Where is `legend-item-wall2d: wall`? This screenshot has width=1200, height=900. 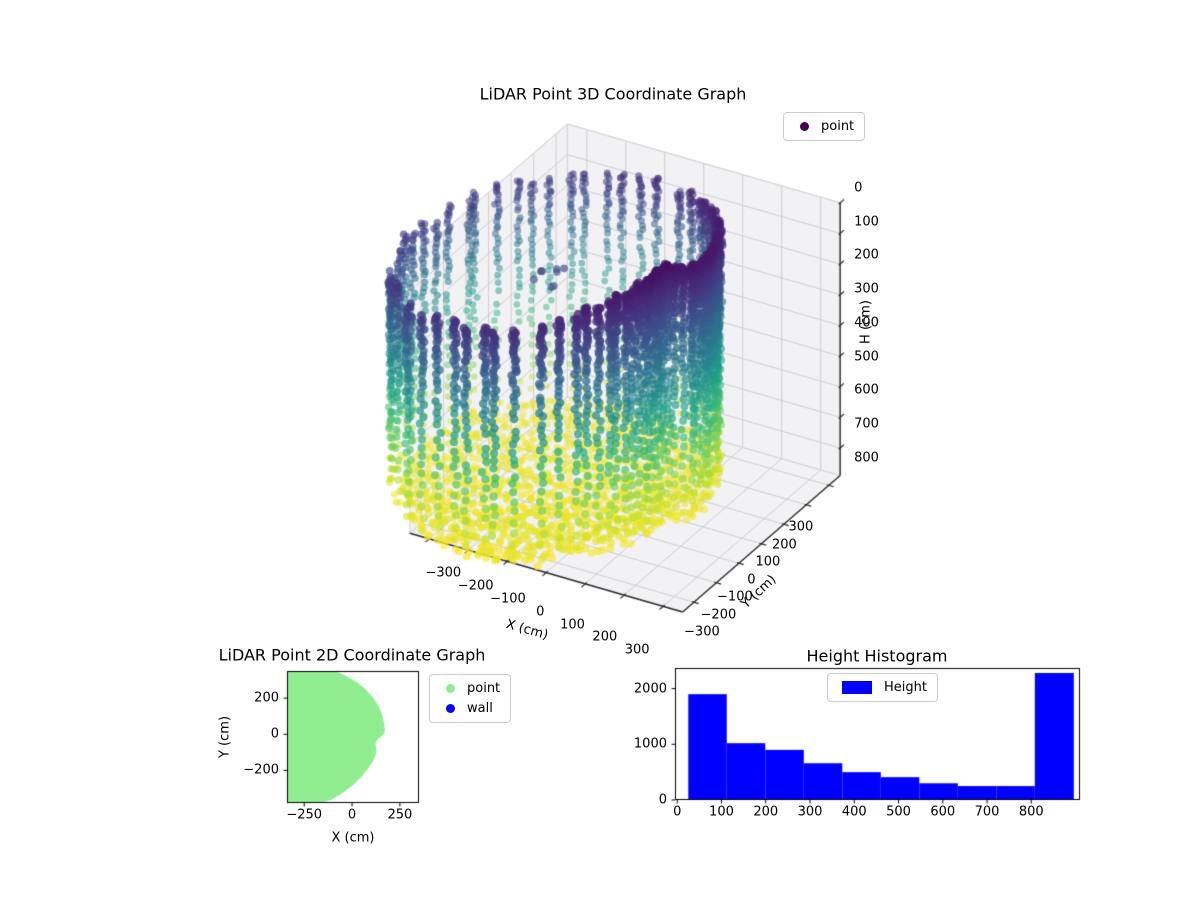
legend-item-wall2d: wall is located at coordinates (470, 708).